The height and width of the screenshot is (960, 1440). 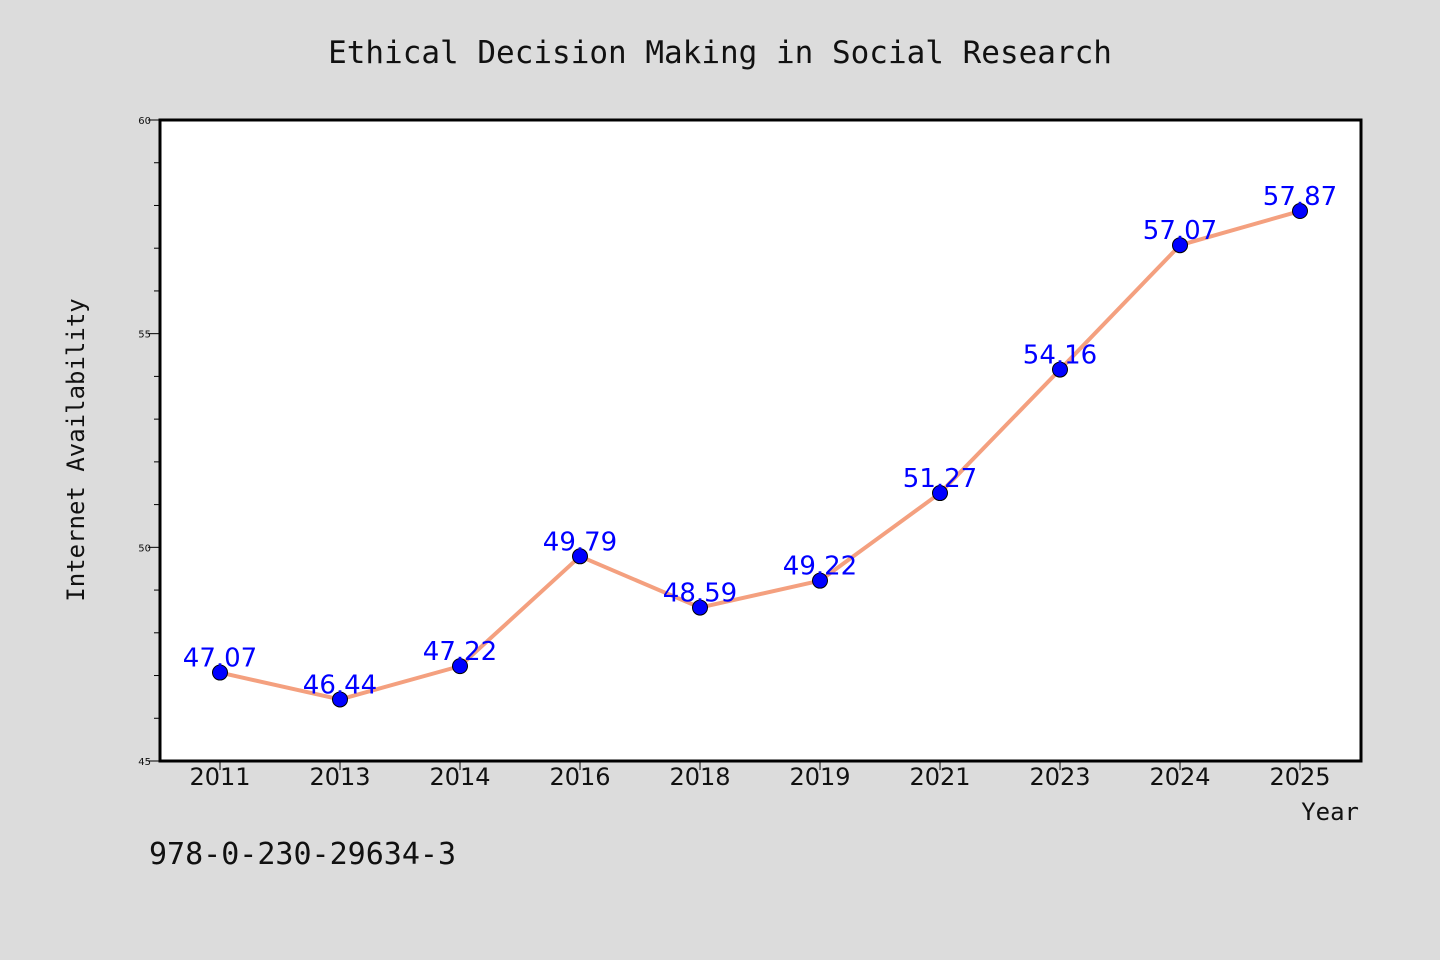 I want to click on data-label: 48.59, so click(x=700, y=594).